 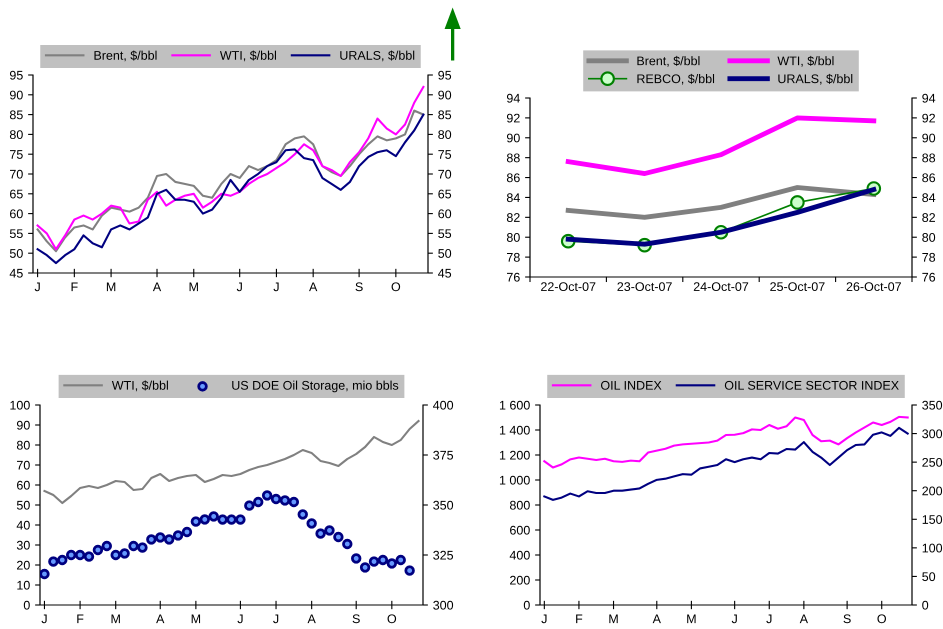 I want to click on y2-tick-label: 82, so click(x=928, y=217).